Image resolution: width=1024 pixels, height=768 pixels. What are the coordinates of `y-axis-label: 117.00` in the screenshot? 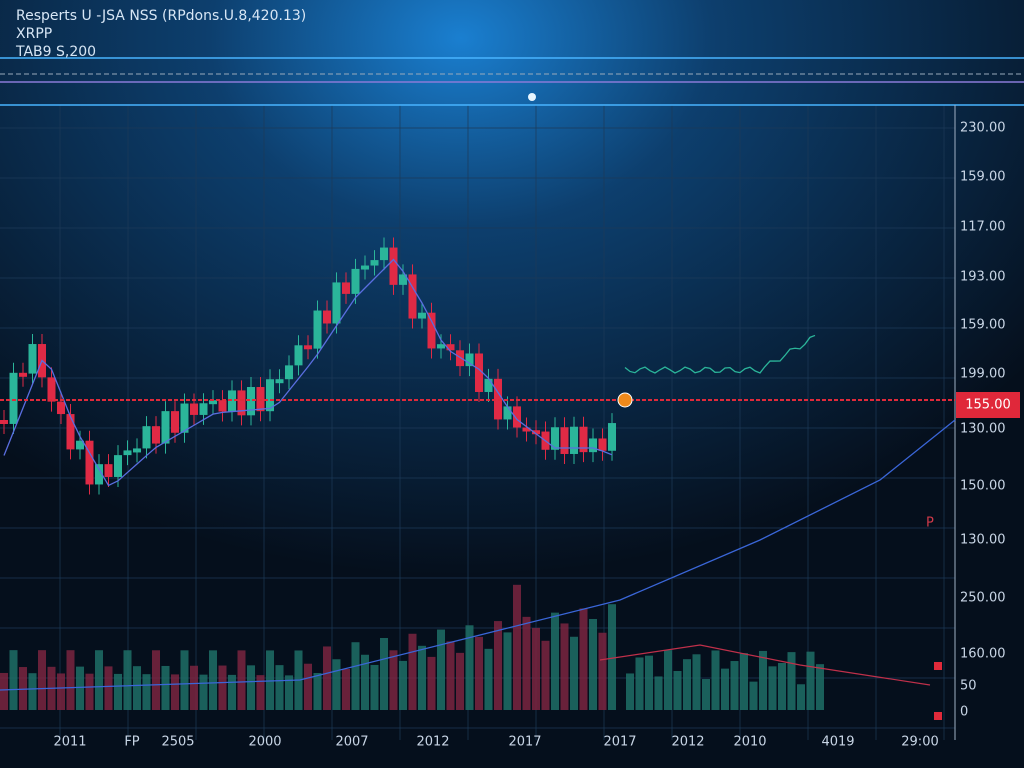 It's located at (983, 227).